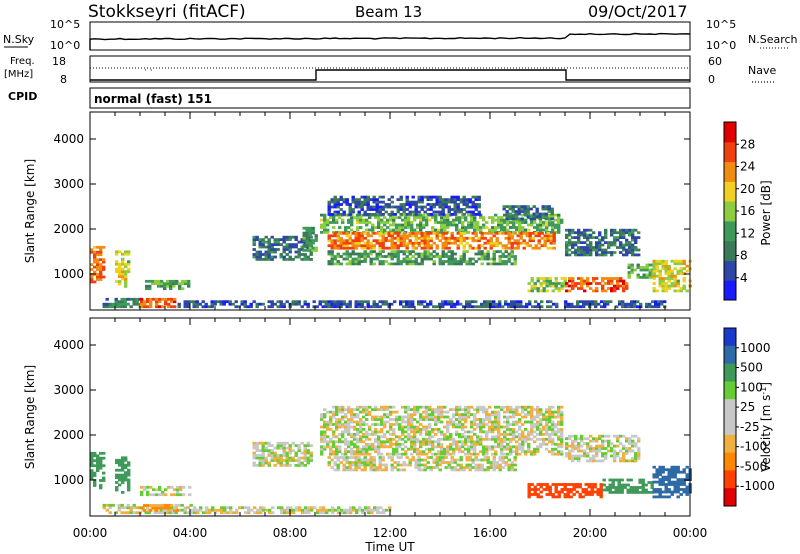  What do you see at coordinates (750, 427) in the screenshot?
I see `colorbar-tick-label: -25` at bounding box center [750, 427].